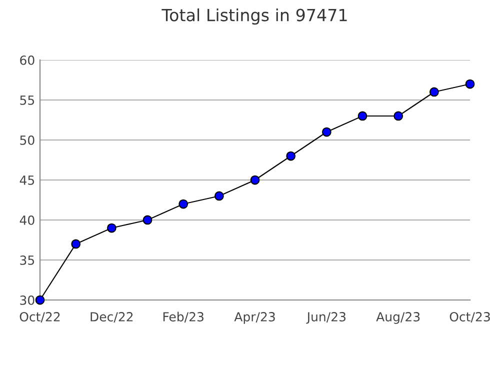  I want to click on x-tick-label: Jun/23, so click(326, 318).